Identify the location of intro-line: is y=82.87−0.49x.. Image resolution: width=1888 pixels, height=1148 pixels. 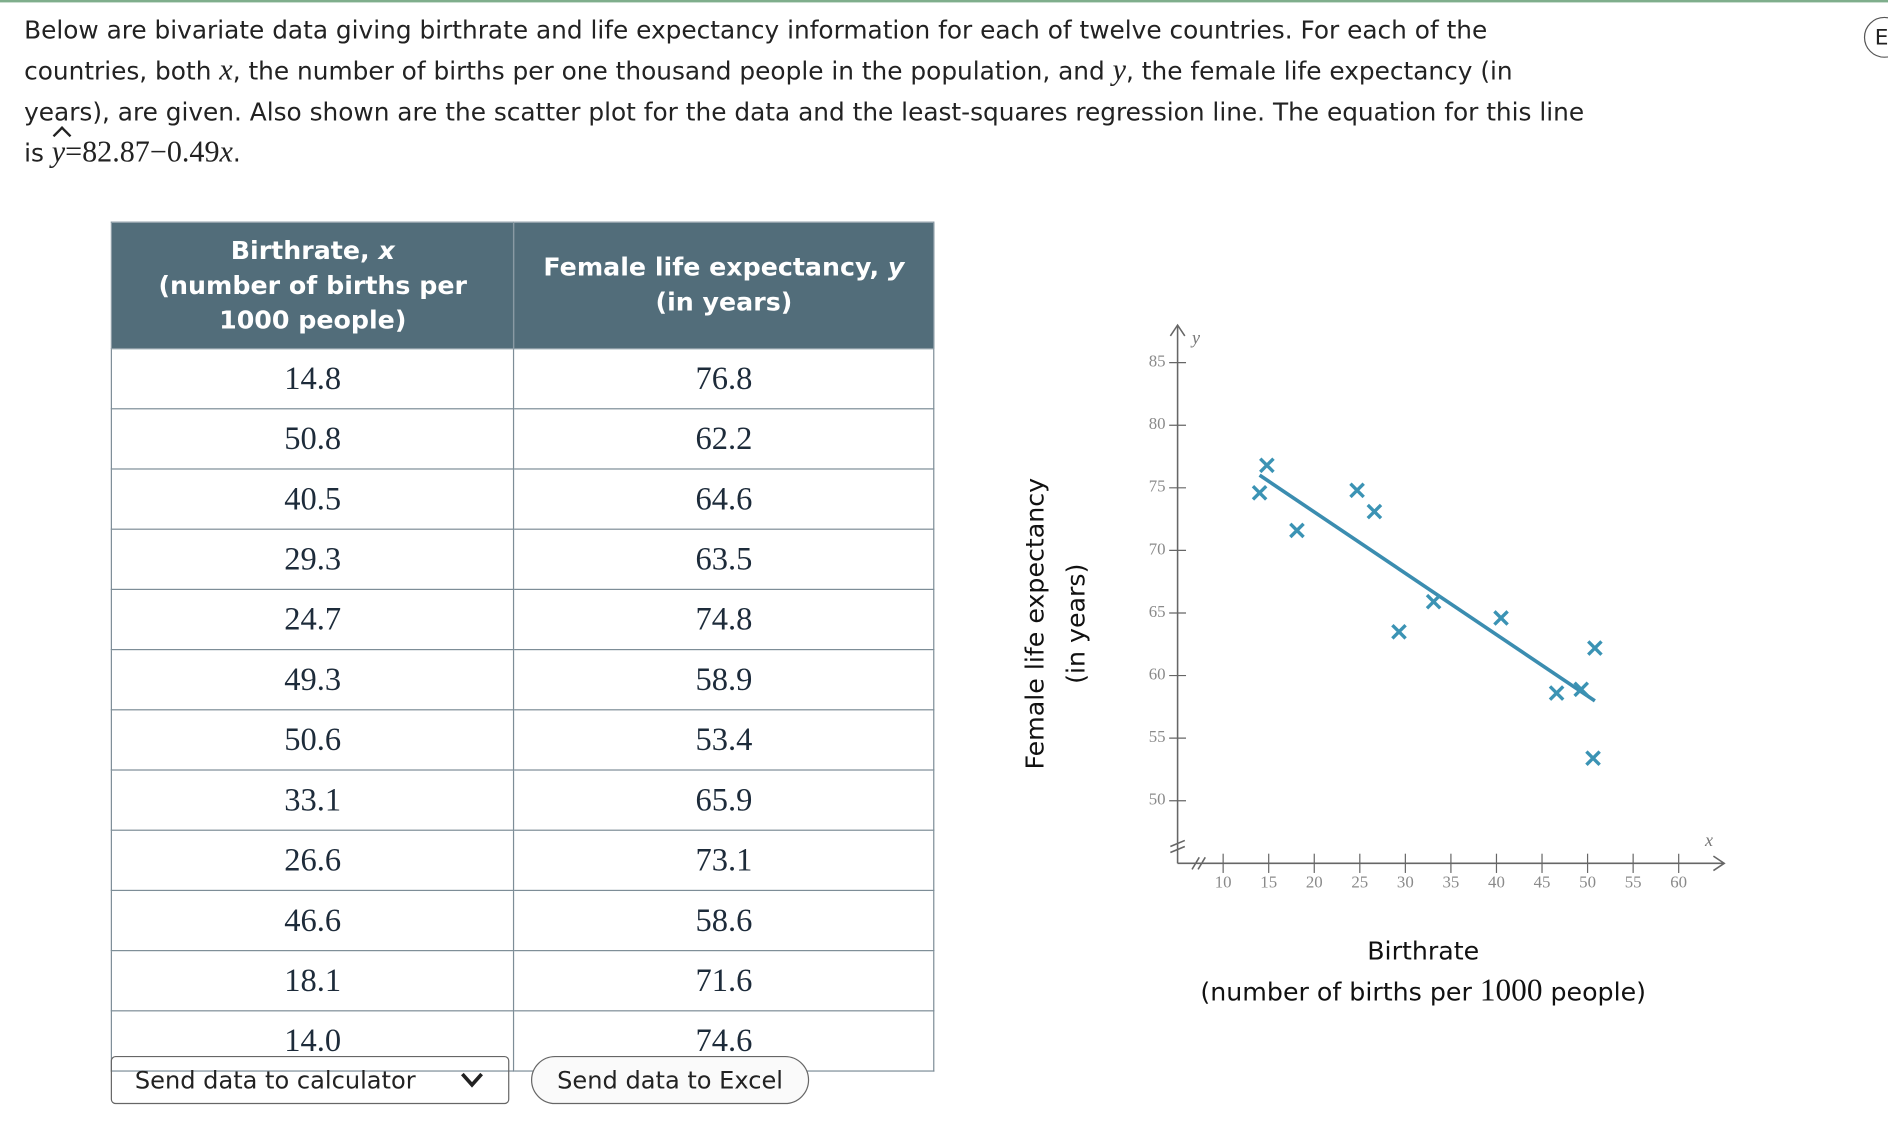
(804, 152).